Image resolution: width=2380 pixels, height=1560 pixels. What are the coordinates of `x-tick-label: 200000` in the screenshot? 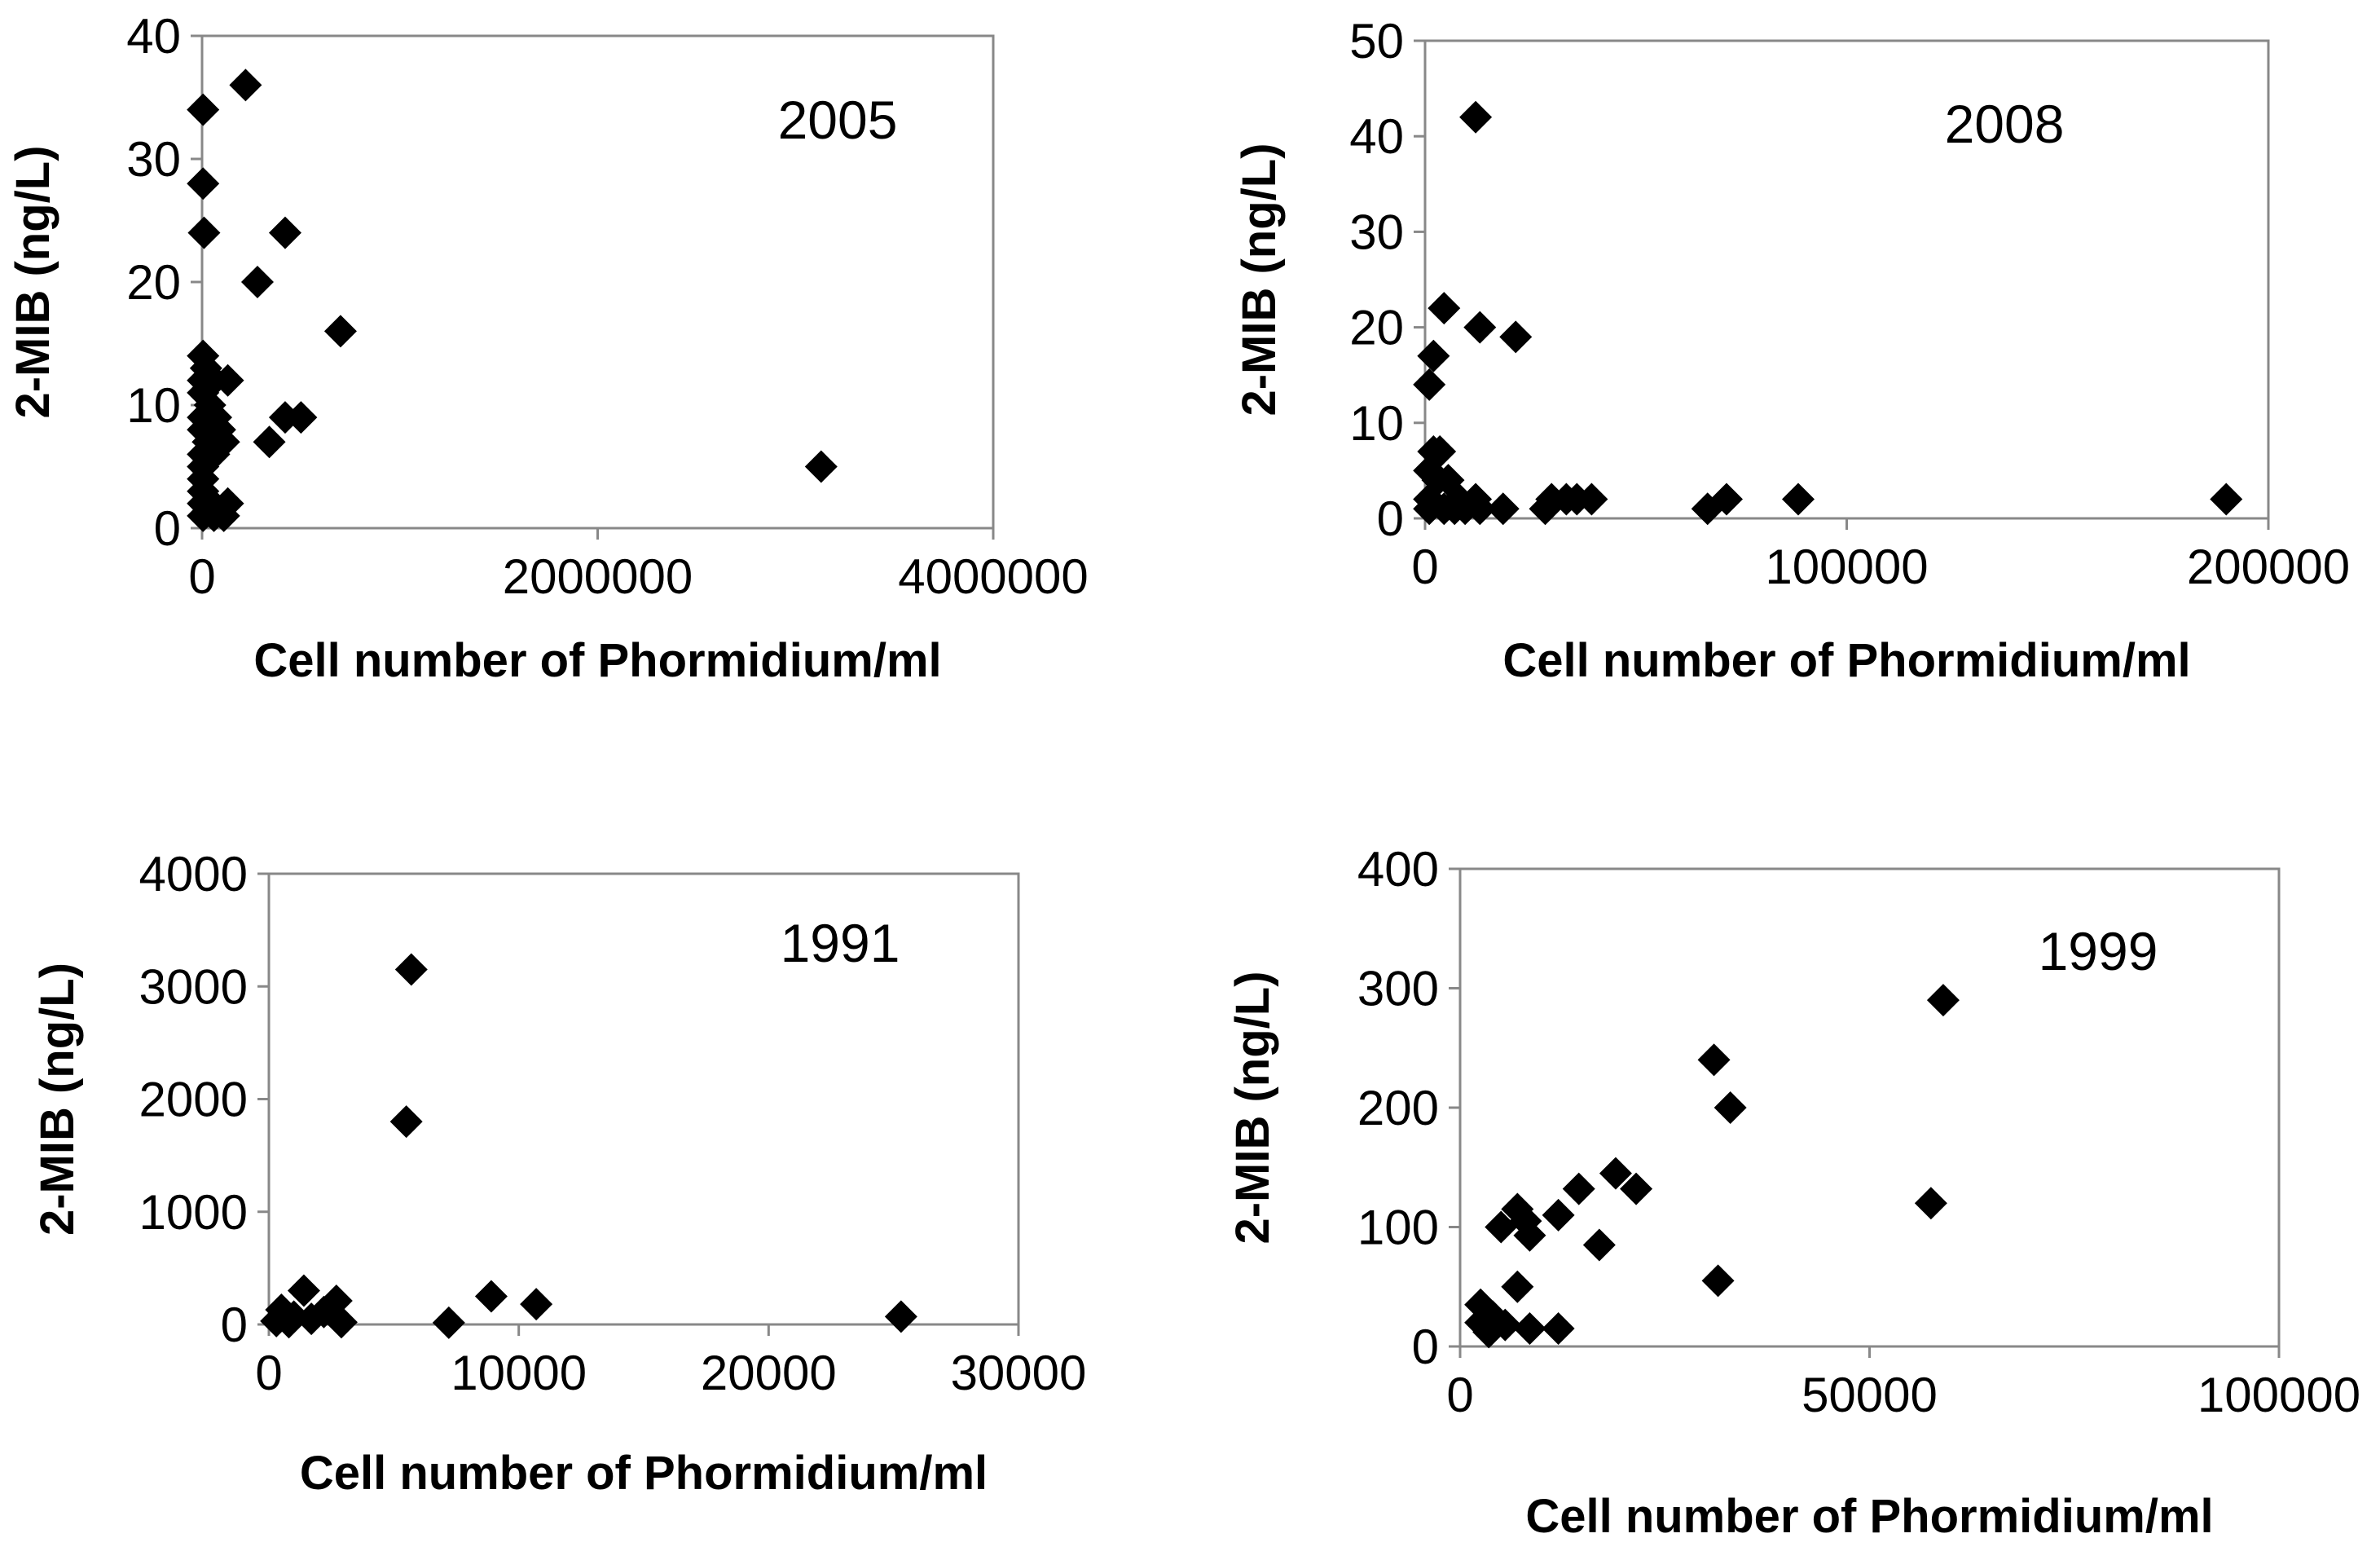 It's located at (2268, 567).